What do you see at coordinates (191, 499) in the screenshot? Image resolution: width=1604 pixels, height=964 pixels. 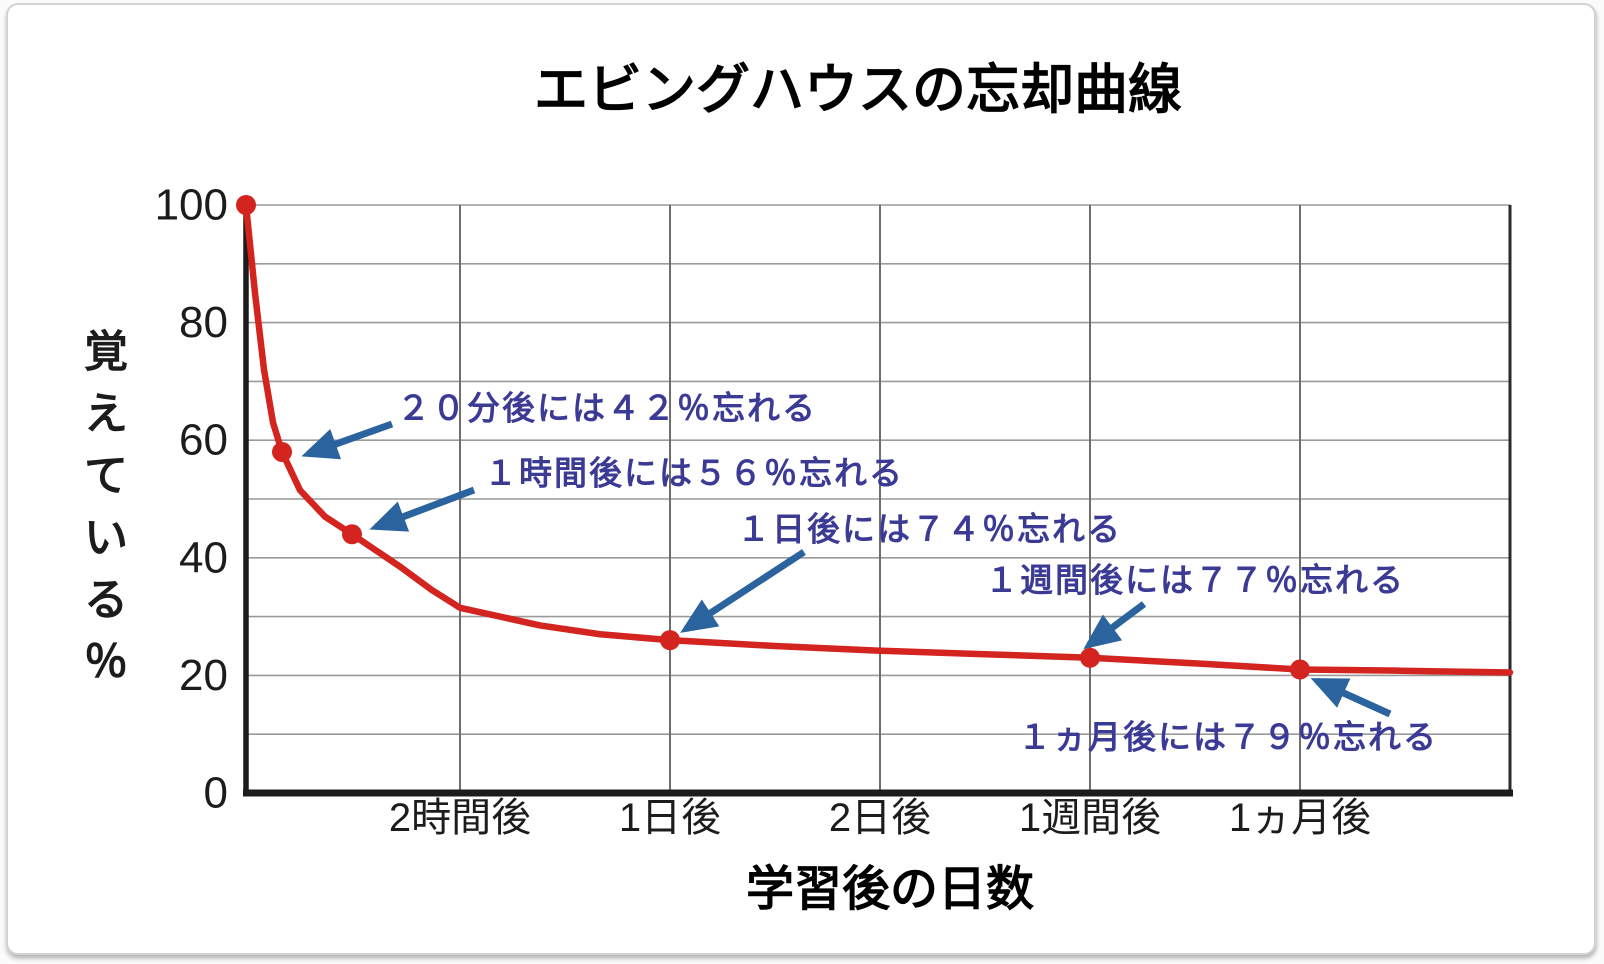 I see `y-axis-ticks: 100 80 60 40 20 0` at bounding box center [191, 499].